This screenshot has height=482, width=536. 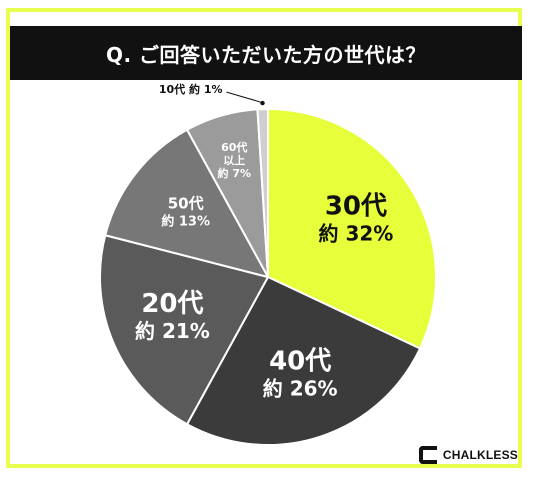 I want to click on brand-logo: CHALKLESS, so click(x=468, y=455).